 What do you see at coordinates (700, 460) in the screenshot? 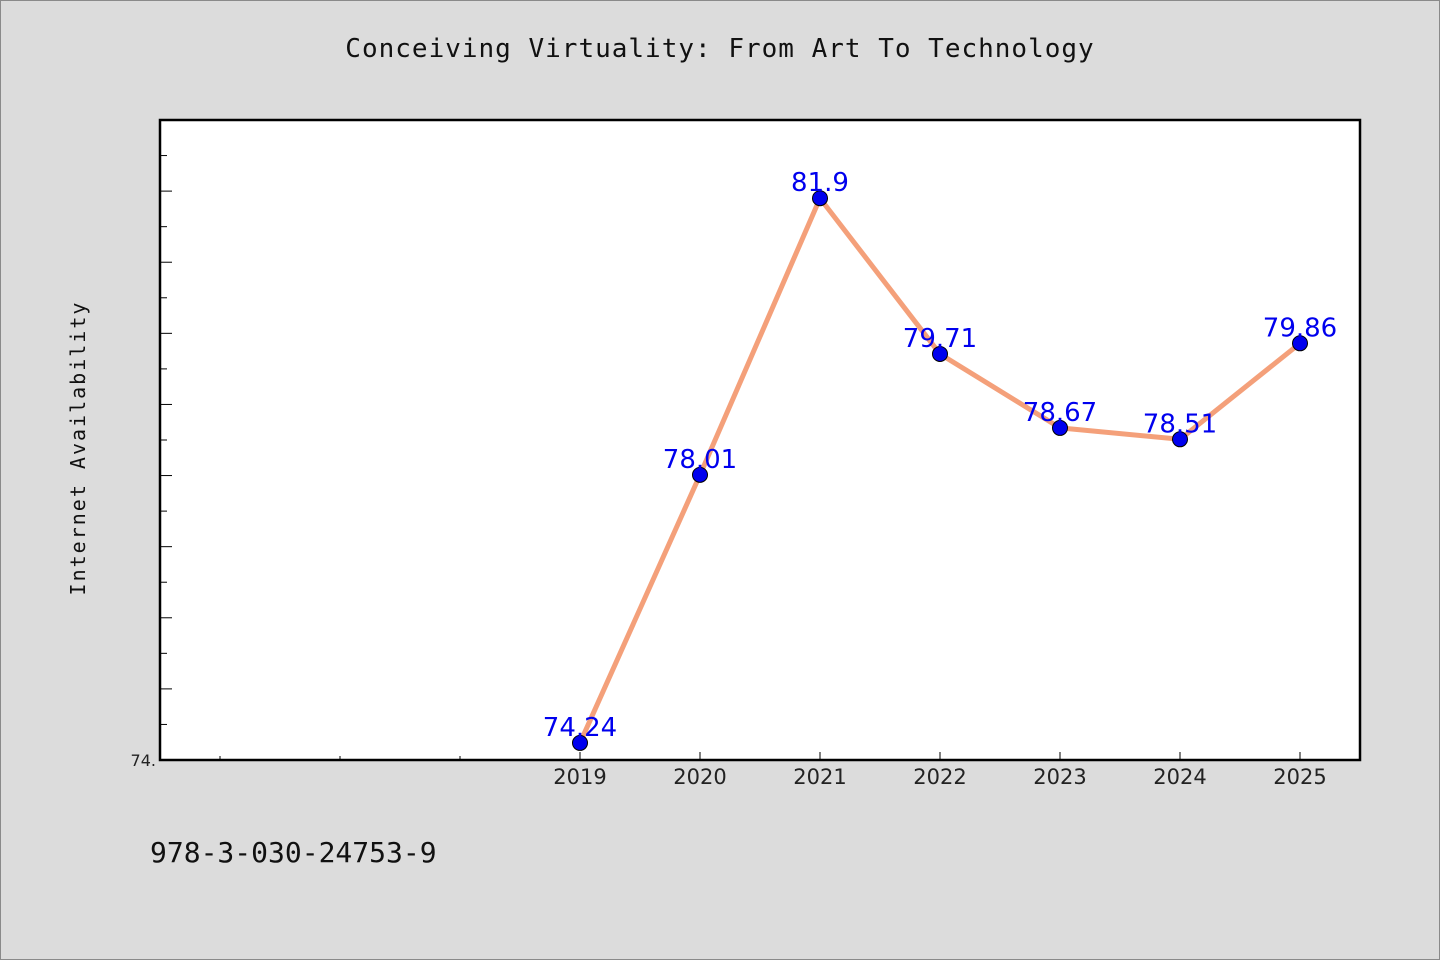
I see `data-label: 78.01` at bounding box center [700, 460].